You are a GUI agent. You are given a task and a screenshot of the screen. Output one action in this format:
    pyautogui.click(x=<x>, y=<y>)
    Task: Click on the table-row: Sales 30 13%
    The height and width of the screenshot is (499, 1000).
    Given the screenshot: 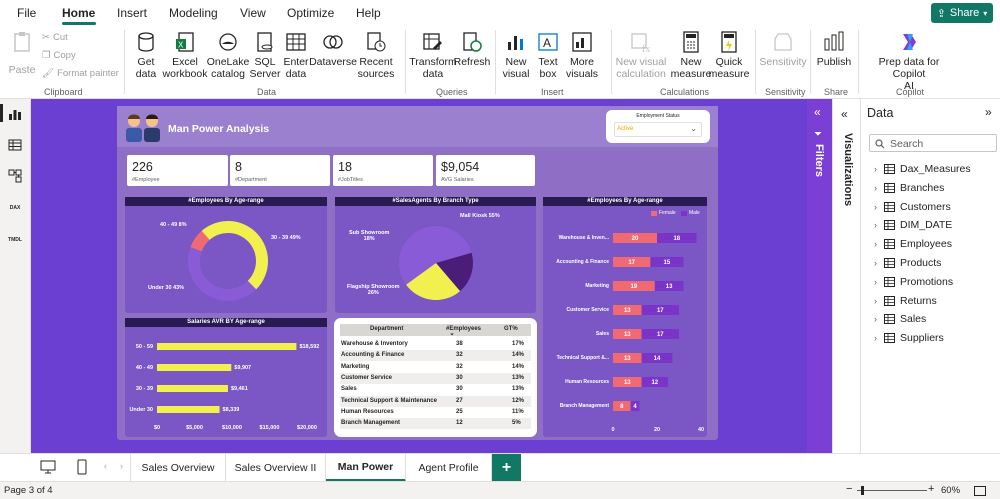 What is the action you would take?
    pyautogui.click(x=435, y=389)
    